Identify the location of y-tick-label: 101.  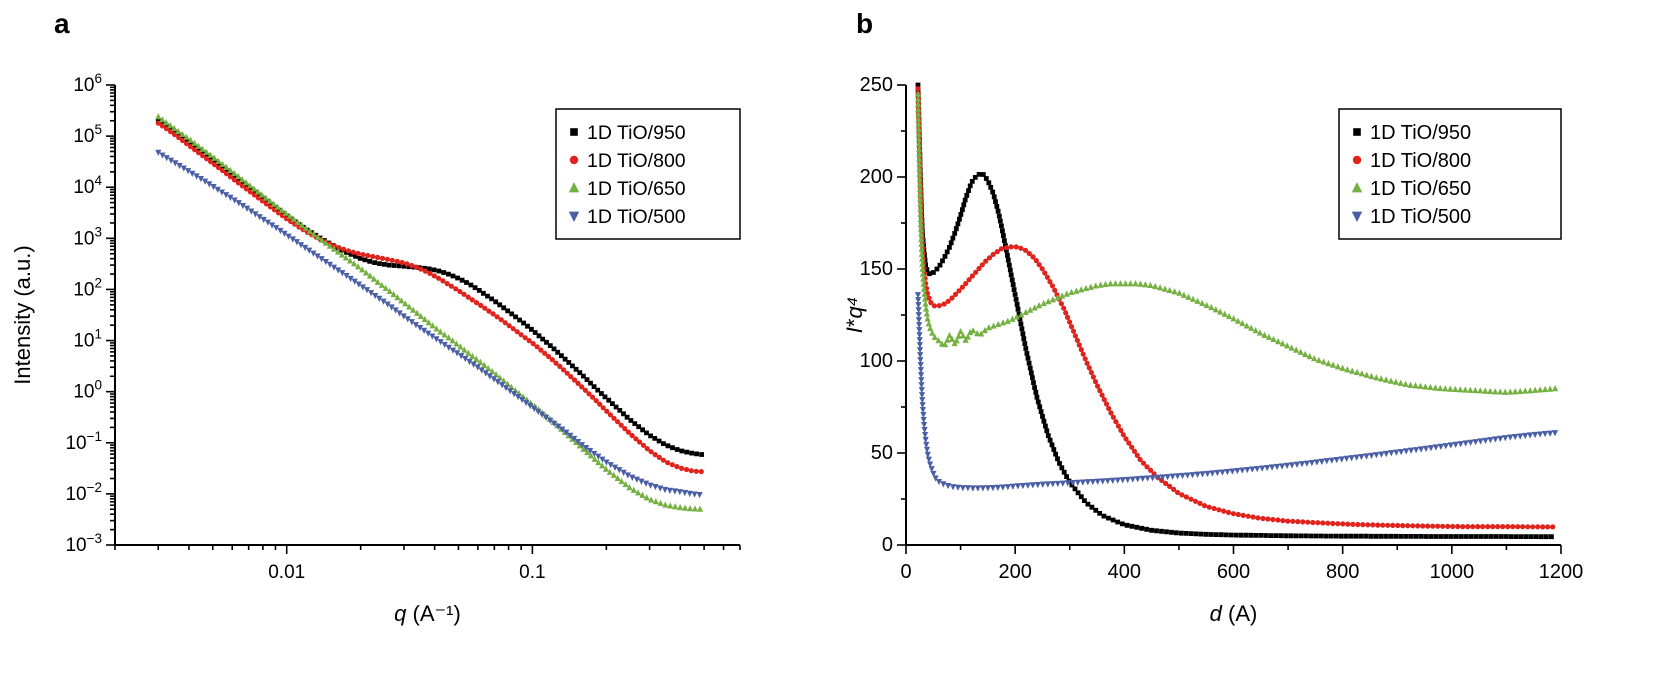
(87, 339).